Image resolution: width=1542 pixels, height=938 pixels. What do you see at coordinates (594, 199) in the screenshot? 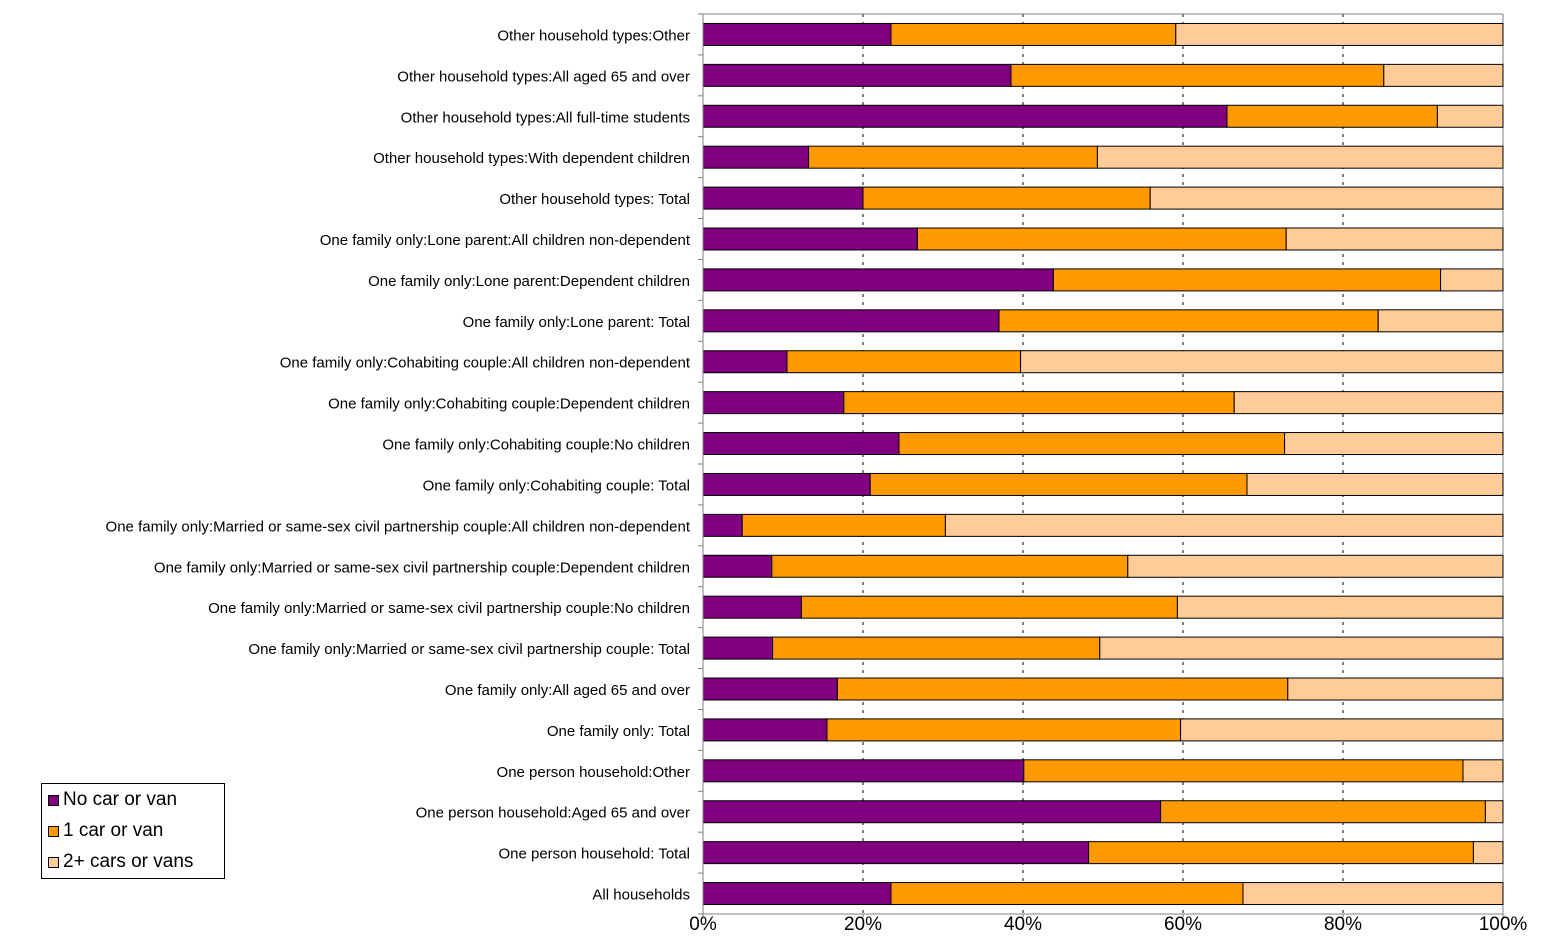
I see `category-label: Other household types: Total` at bounding box center [594, 199].